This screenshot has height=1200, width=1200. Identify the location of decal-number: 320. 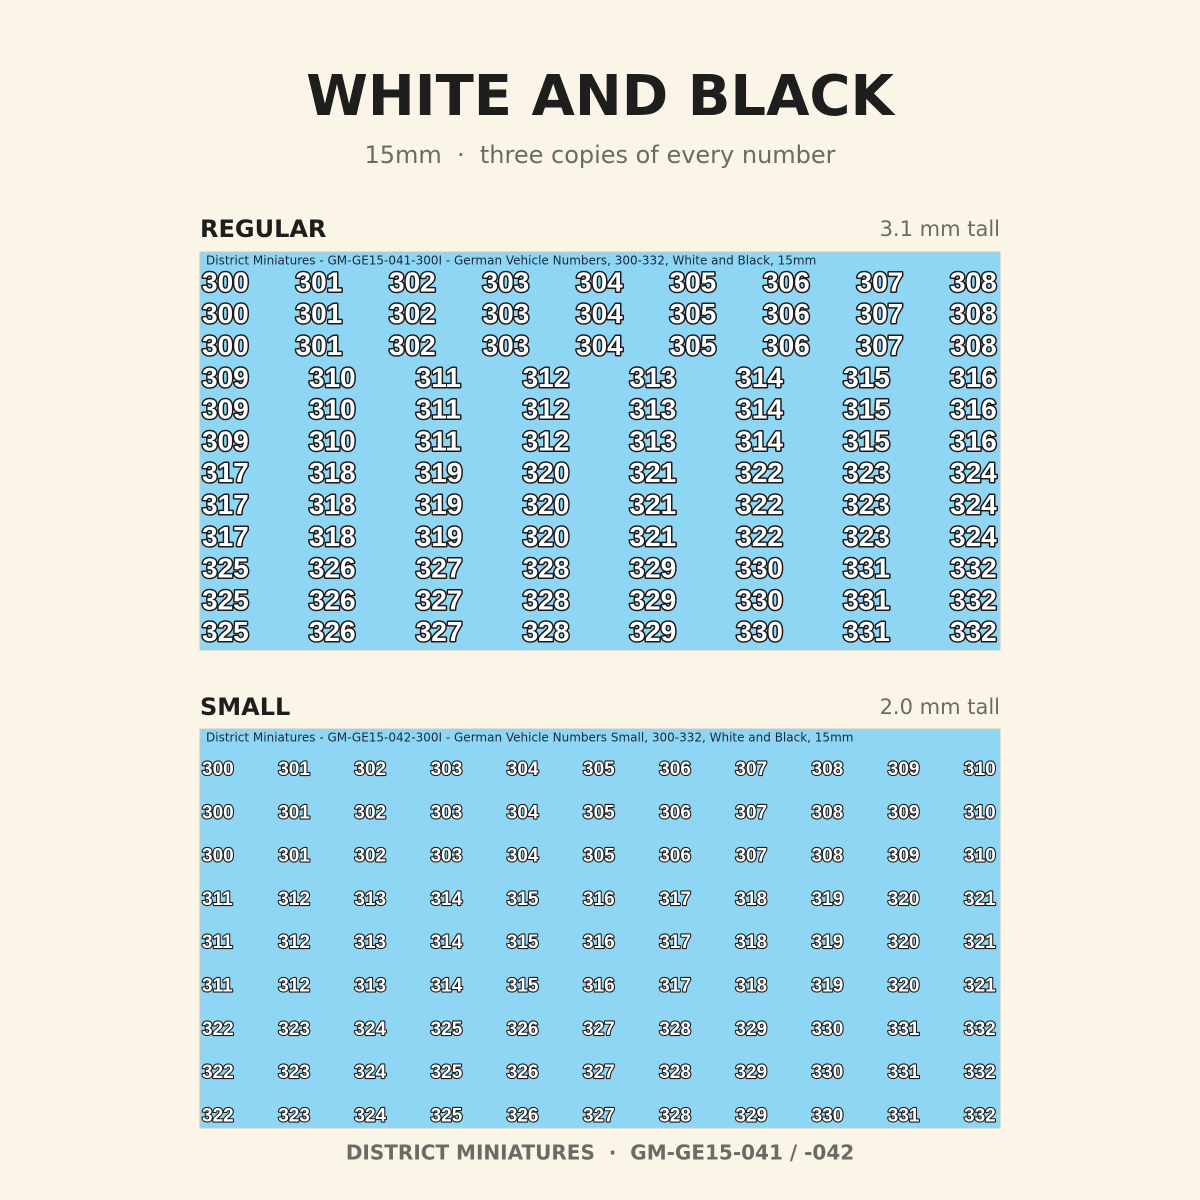
(904, 986).